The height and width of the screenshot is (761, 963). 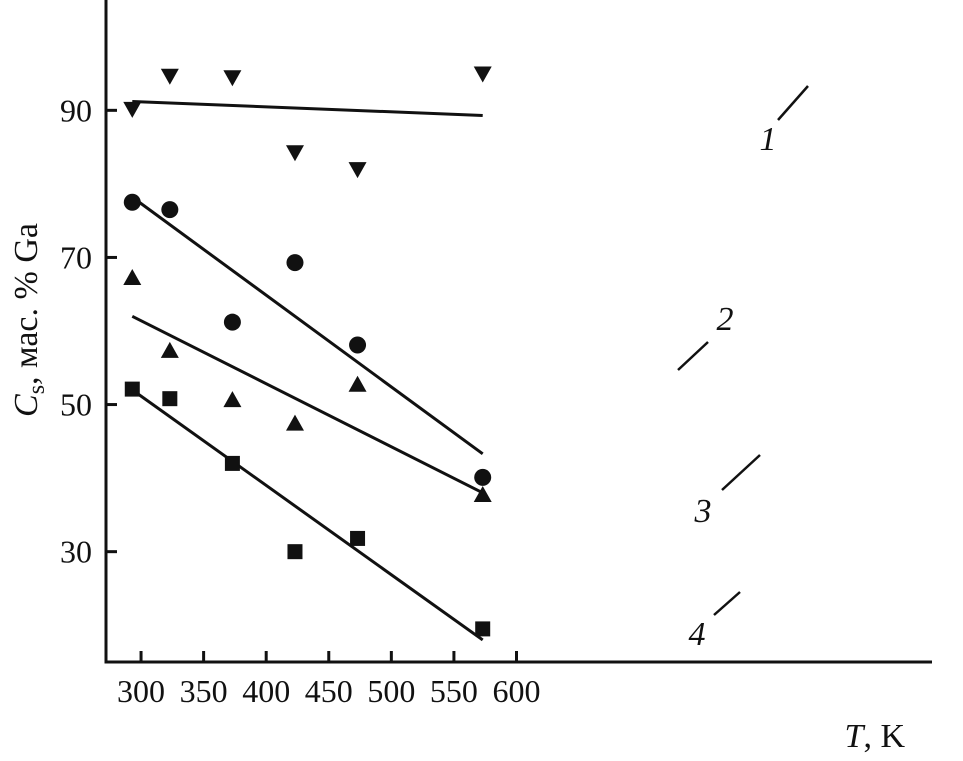 What do you see at coordinates (884, 736) in the screenshot?
I see `x-axis-unit: , K` at bounding box center [884, 736].